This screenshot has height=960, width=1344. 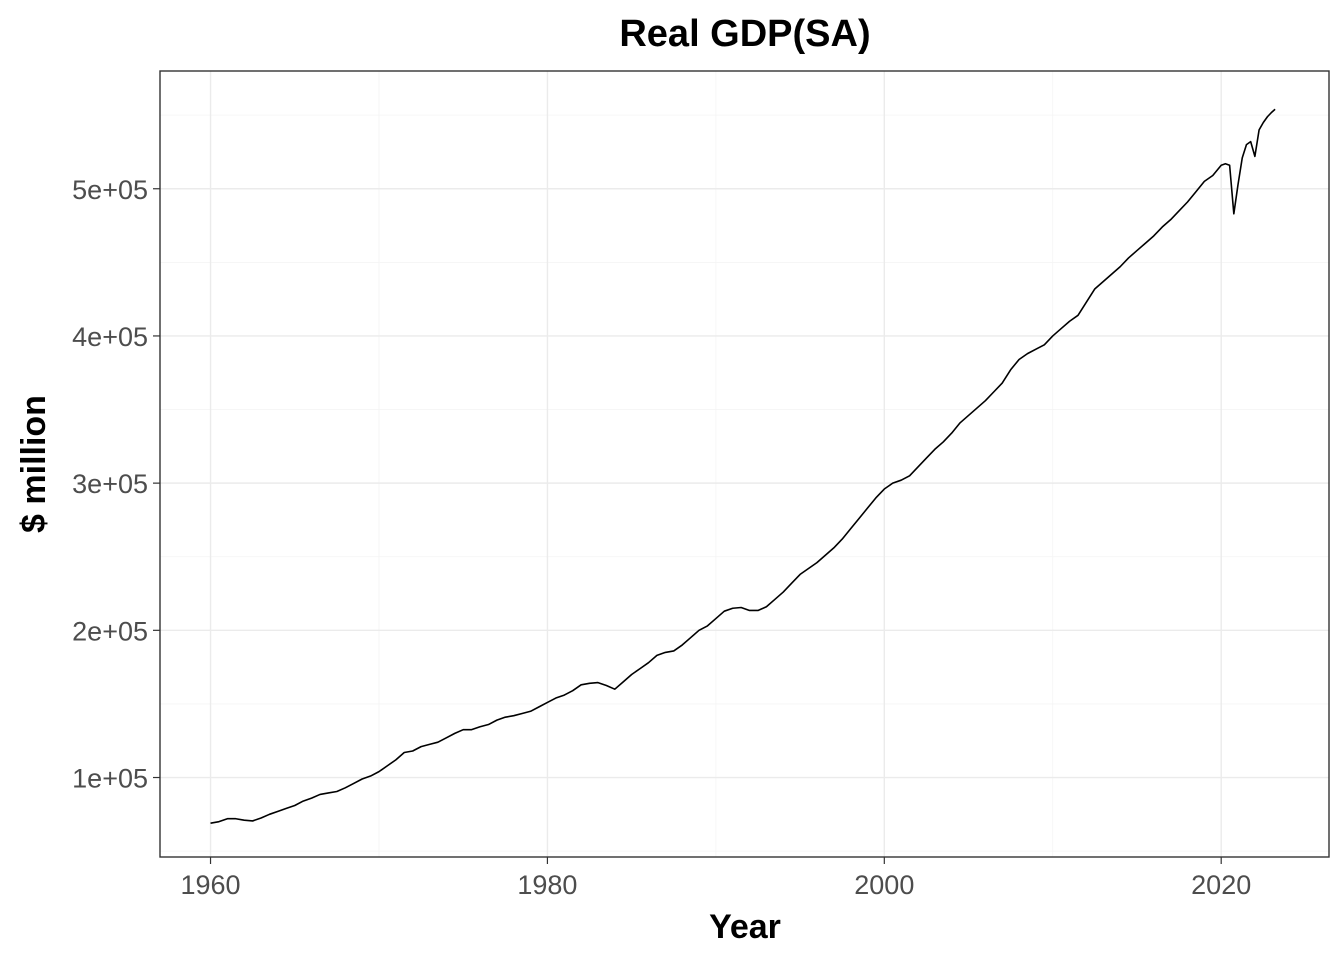 What do you see at coordinates (110, 484) in the screenshot?
I see `y-tick-label: 3e+05` at bounding box center [110, 484].